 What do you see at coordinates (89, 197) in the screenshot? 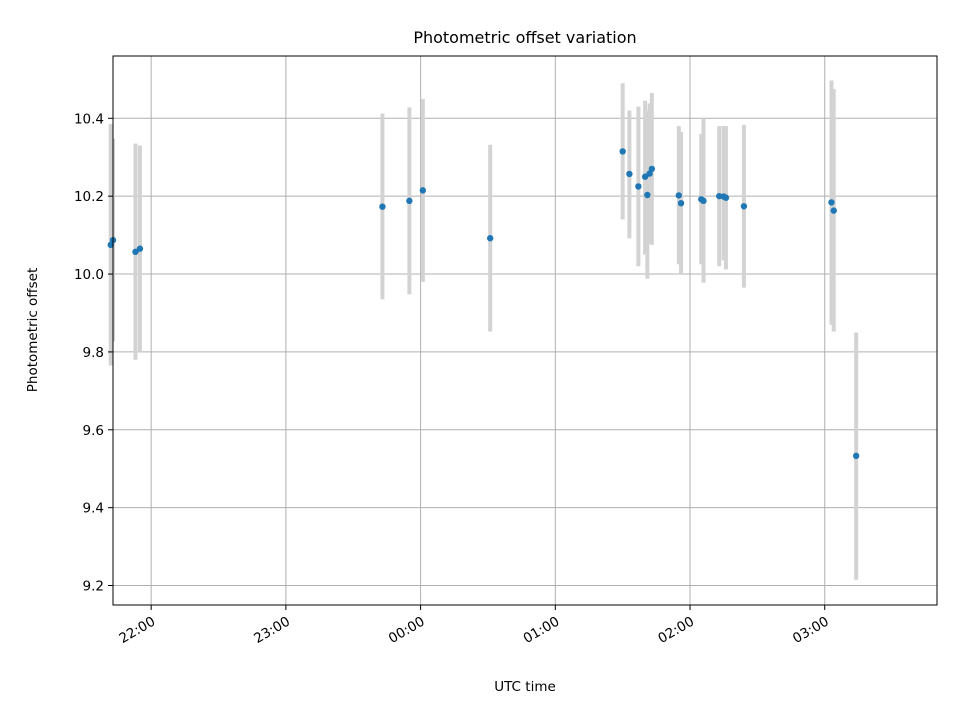
I see `y-tick-label: 10.2` at bounding box center [89, 197].